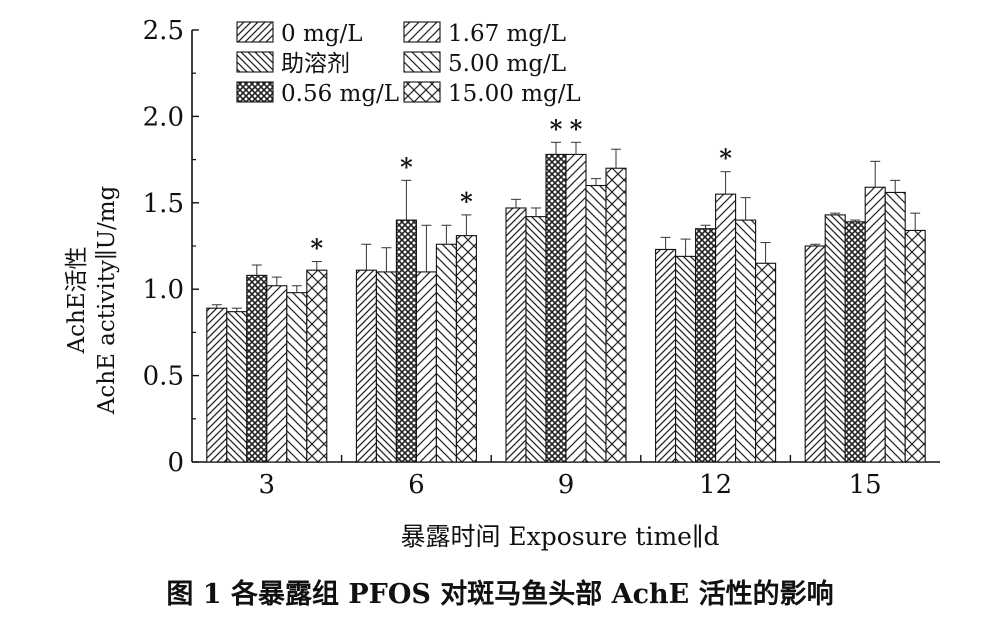 The image size is (1000, 629). Describe the element at coordinates (163, 204) in the screenshot. I see `y-tick-label: 1.5` at that location.